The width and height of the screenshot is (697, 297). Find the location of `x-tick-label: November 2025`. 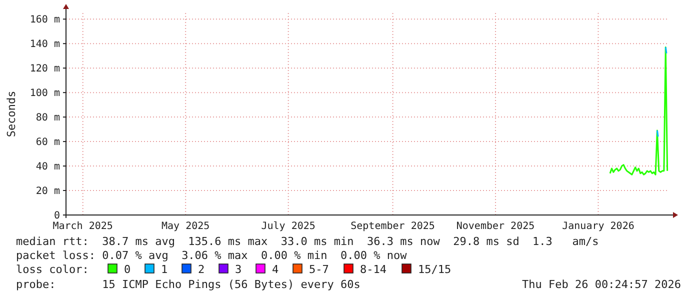

x-tick-label: November 2025 is located at coordinates (495, 226).